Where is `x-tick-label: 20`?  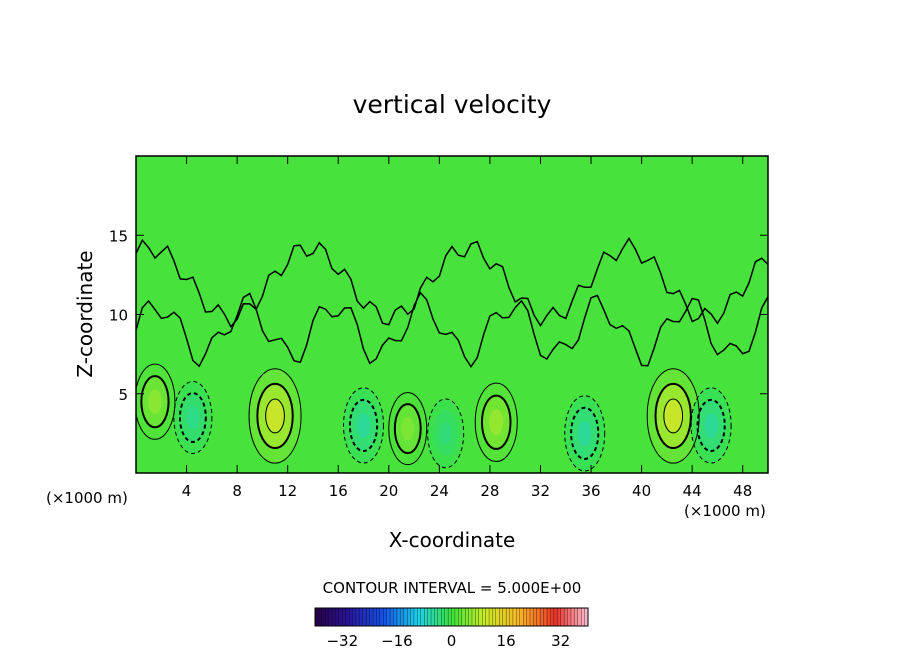 x-tick-label: 20 is located at coordinates (388, 491).